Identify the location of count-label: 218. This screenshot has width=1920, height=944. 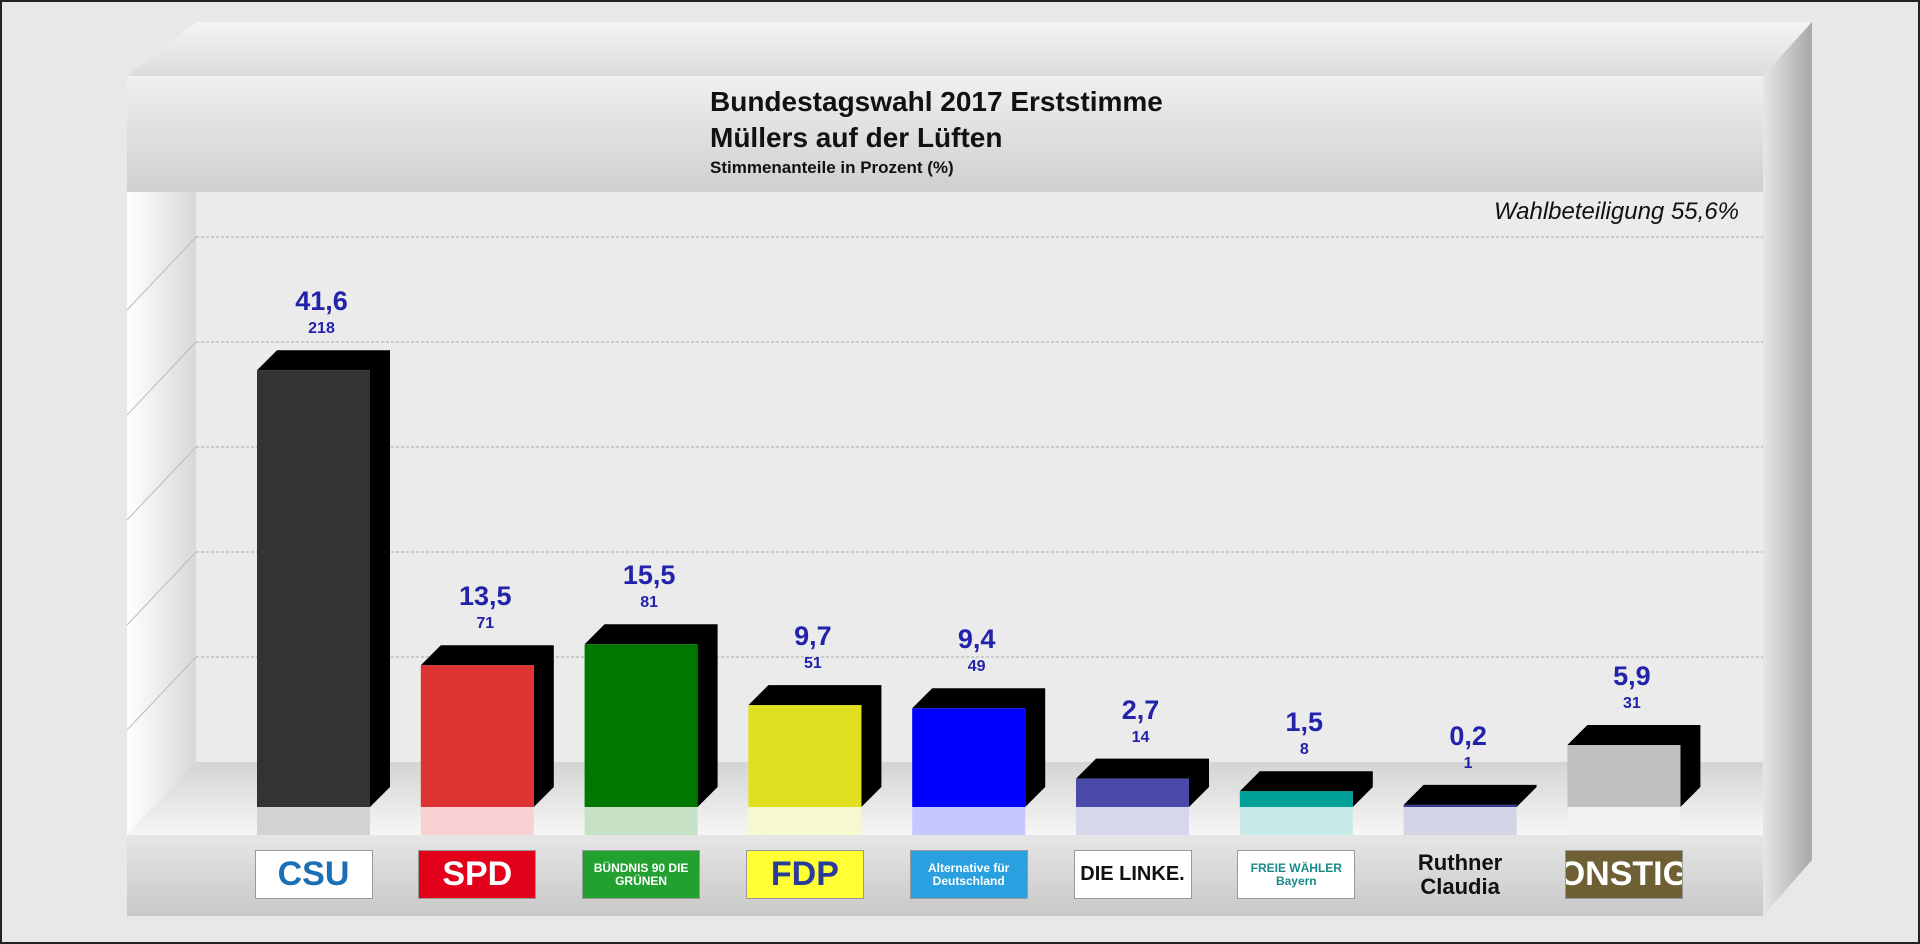
(321, 329).